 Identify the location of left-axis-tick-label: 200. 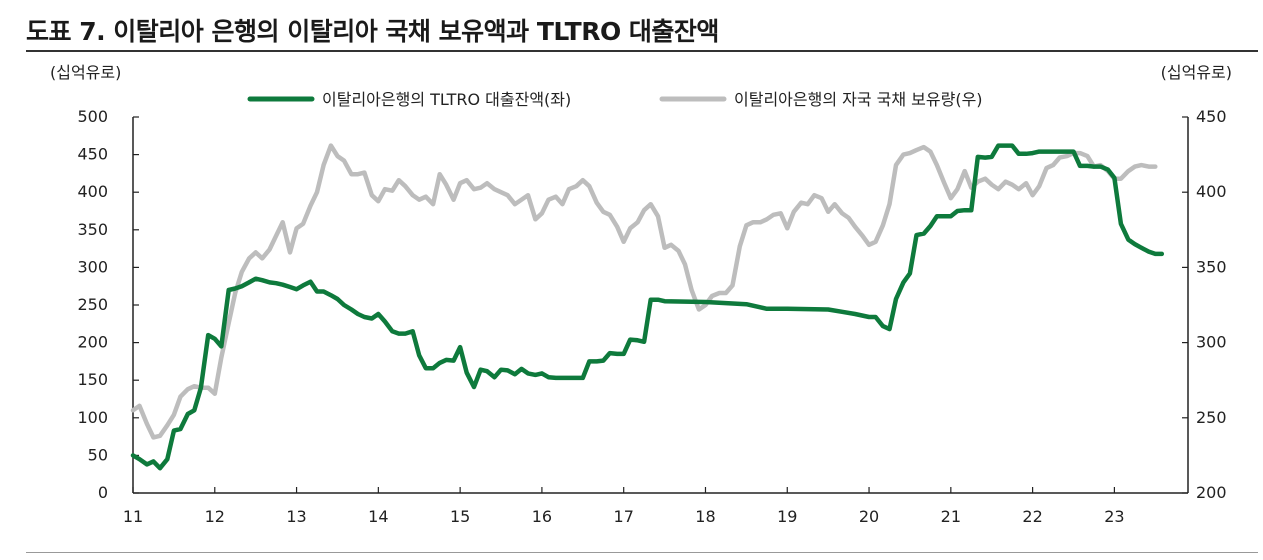
(92, 342).